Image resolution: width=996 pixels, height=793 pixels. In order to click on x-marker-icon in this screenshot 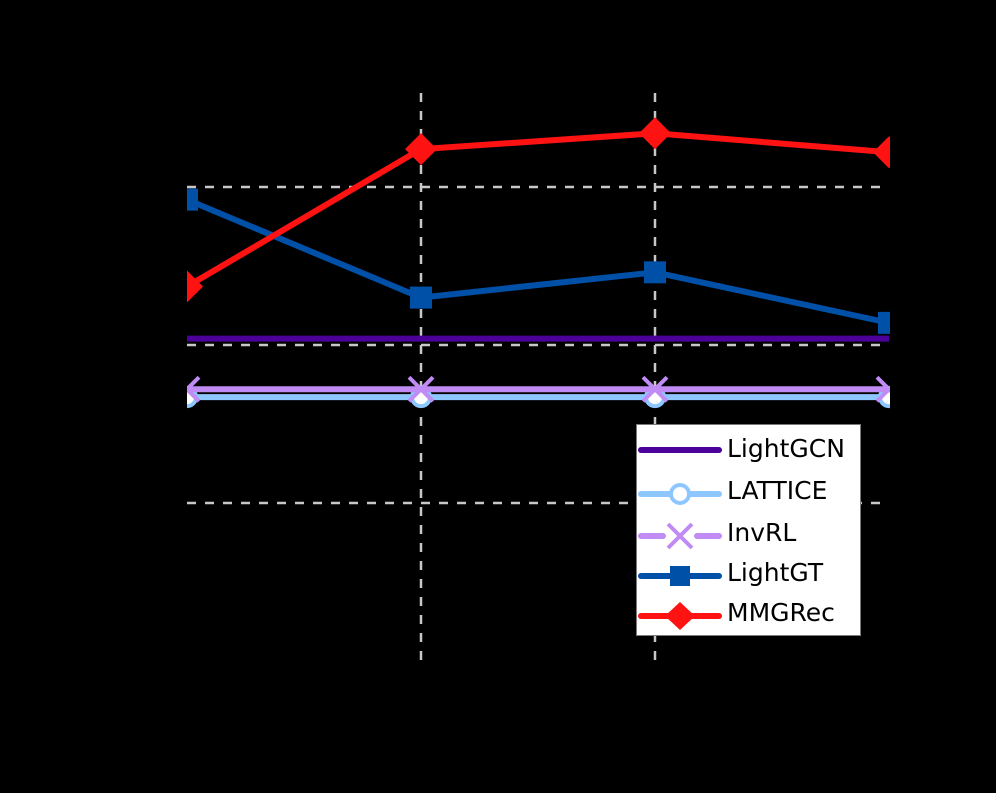, I will do `click(680, 536)`.